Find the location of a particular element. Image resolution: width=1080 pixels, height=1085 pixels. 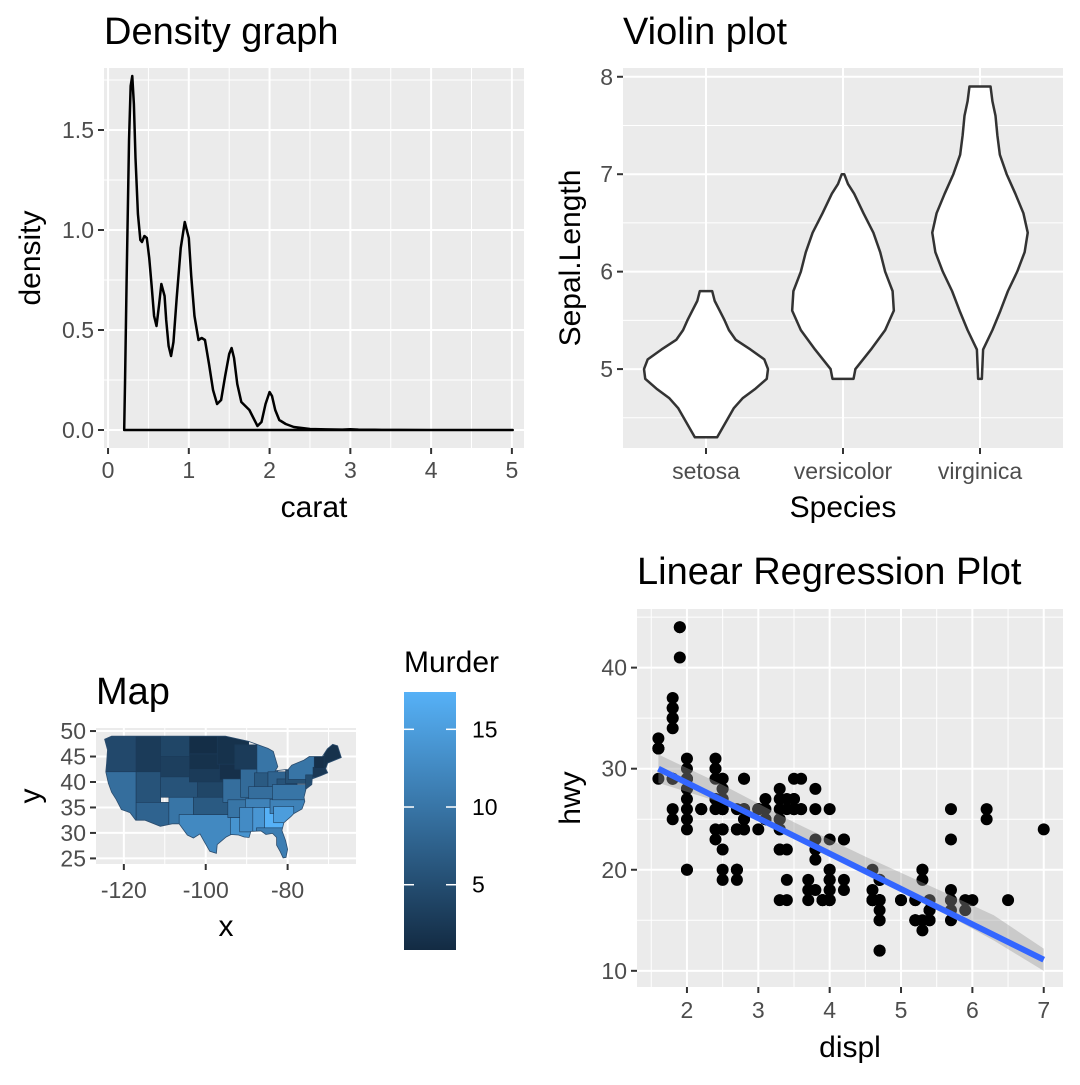

density-grid is located at coordinates (314, 258).